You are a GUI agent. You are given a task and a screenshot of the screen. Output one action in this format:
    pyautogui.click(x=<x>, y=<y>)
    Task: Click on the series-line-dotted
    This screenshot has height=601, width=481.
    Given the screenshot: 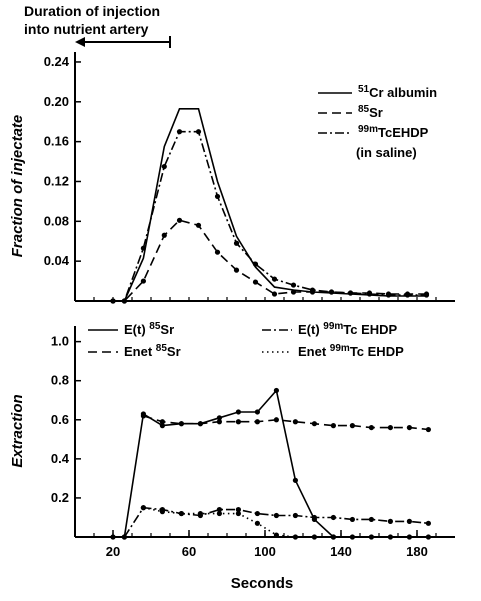 What is the action you would take?
    pyautogui.click(x=286, y=522)
    